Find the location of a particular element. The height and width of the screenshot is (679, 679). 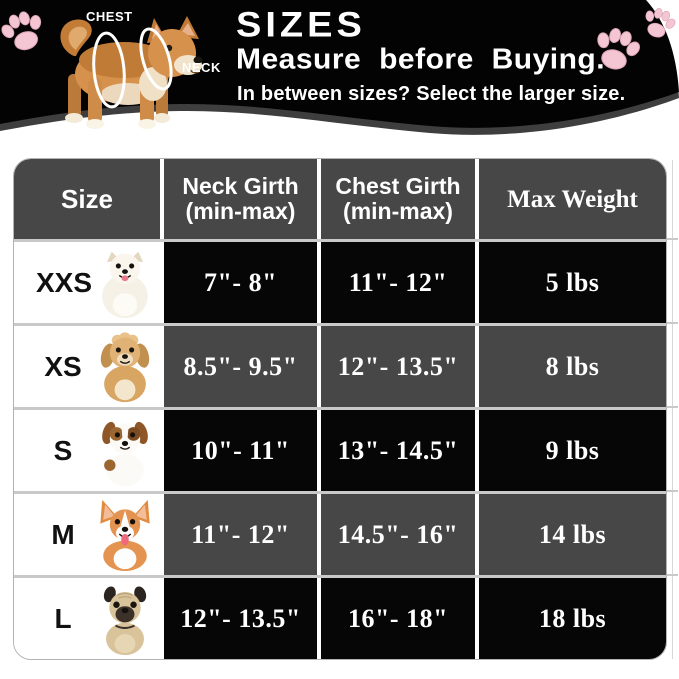

header-max-weight: Max Weight is located at coordinates (572, 199).